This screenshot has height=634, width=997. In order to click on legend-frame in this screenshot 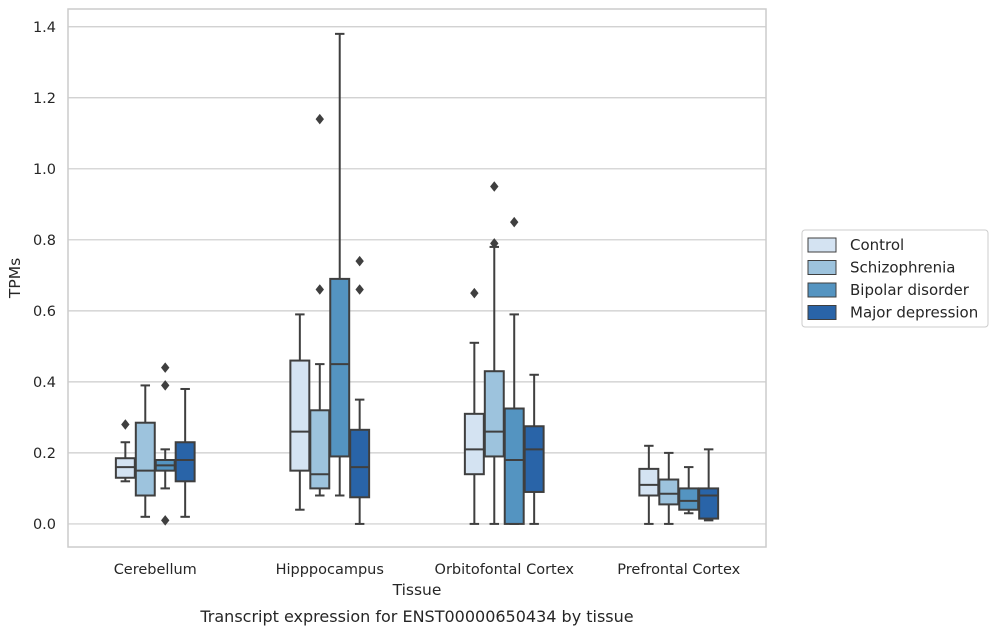, I will do `click(895, 278)`.